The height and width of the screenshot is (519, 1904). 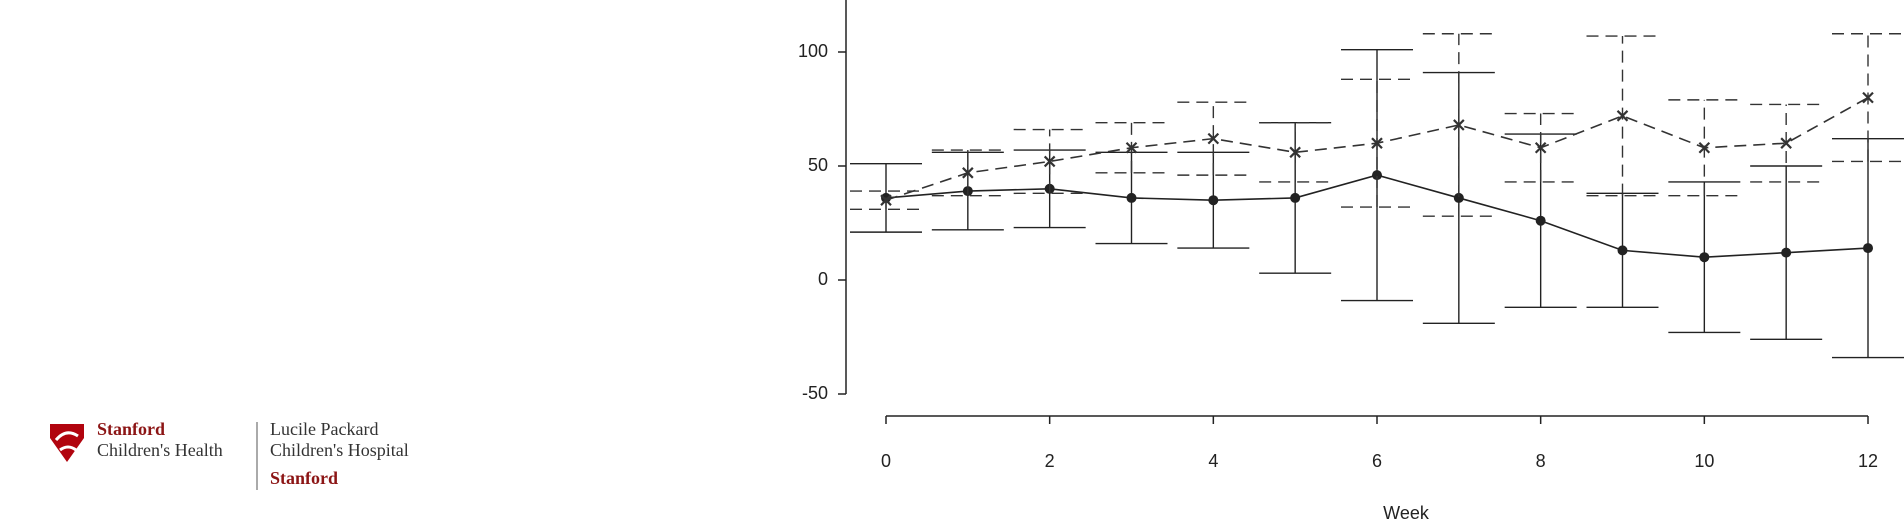 What do you see at coordinates (324, 429) in the screenshot?
I see `logo-text: Lucile Packard` at bounding box center [324, 429].